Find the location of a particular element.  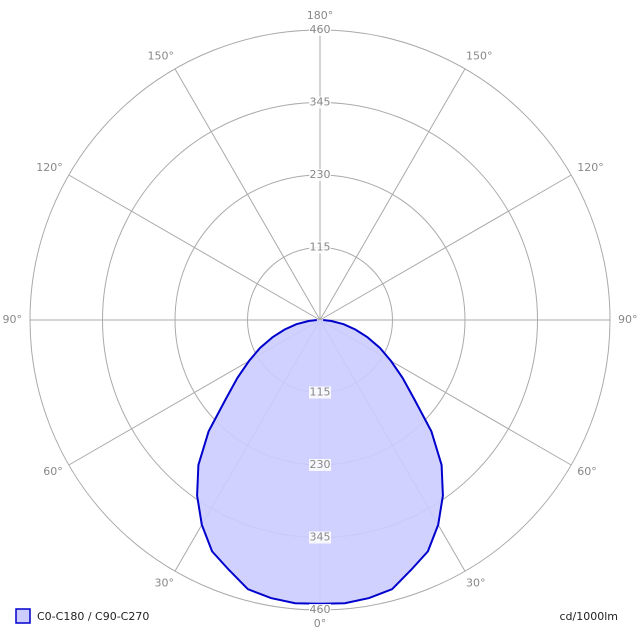

legend-label: C0-C180 / C90-C270 is located at coordinates (93, 616).